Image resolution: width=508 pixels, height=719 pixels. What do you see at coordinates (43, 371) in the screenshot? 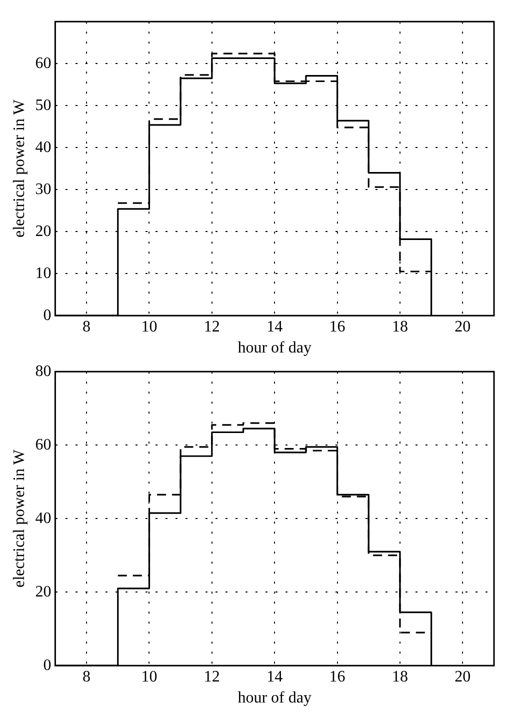
I see `y-tick-label: 80` at bounding box center [43, 371].